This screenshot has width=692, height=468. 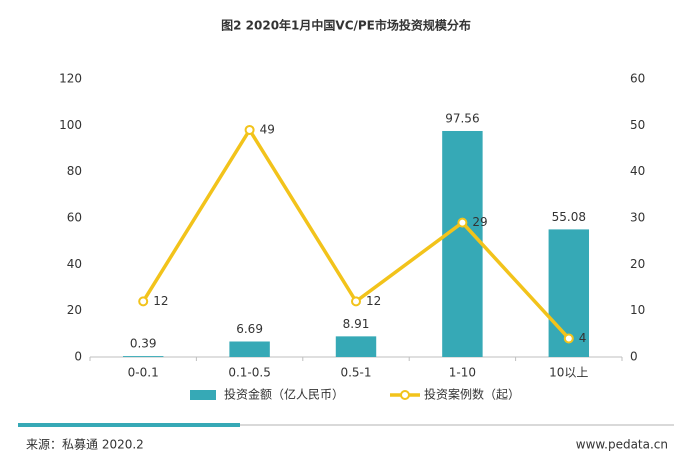 What do you see at coordinates (143, 373) in the screenshot?
I see `x-tick-label: 0-0.1` at bounding box center [143, 373].